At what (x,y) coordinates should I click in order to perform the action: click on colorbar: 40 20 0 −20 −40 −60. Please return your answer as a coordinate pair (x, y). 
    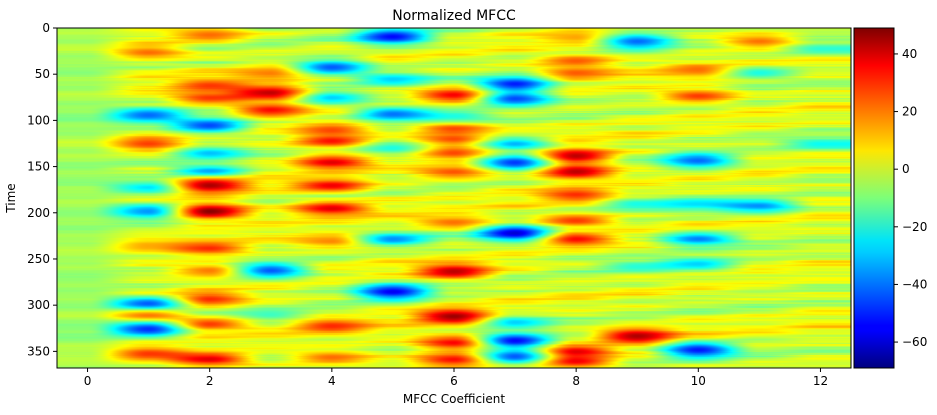
    Looking at the image, I should click on (890, 198).